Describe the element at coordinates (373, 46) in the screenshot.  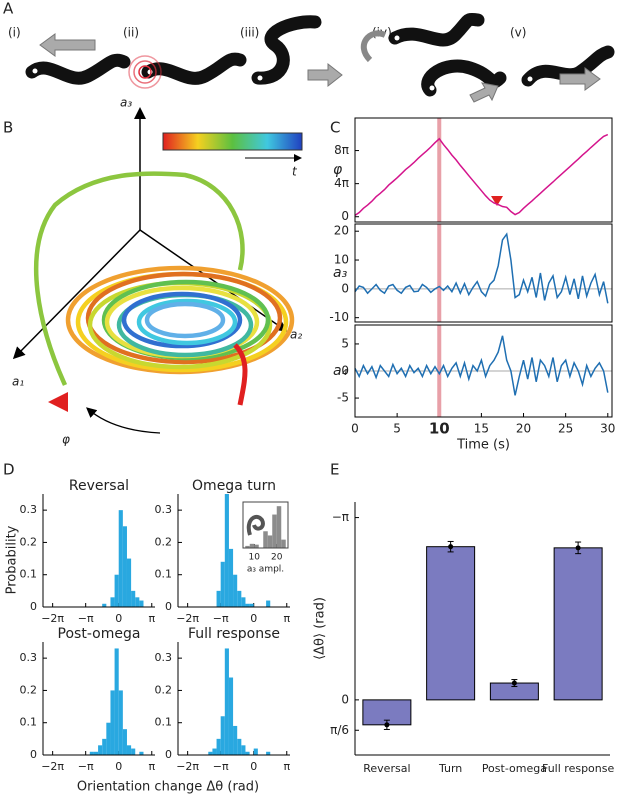
I see `turn-arrow` at that location.